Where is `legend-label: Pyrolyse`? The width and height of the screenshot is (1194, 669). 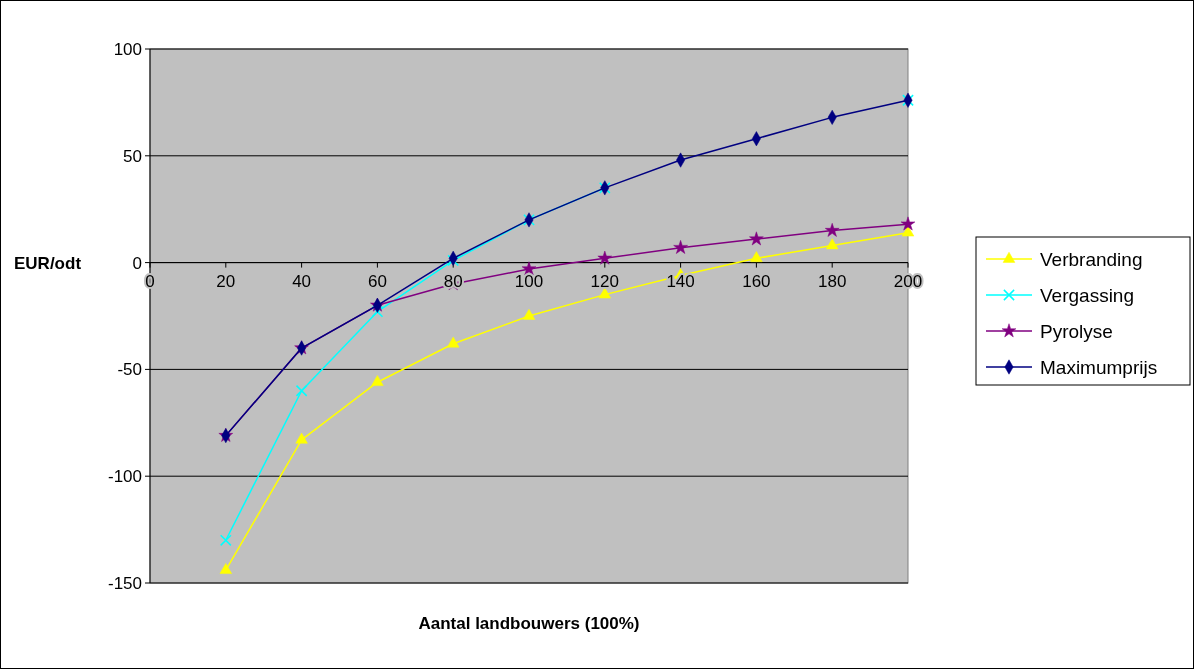
legend-label: Pyrolyse is located at coordinates (1076, 331).